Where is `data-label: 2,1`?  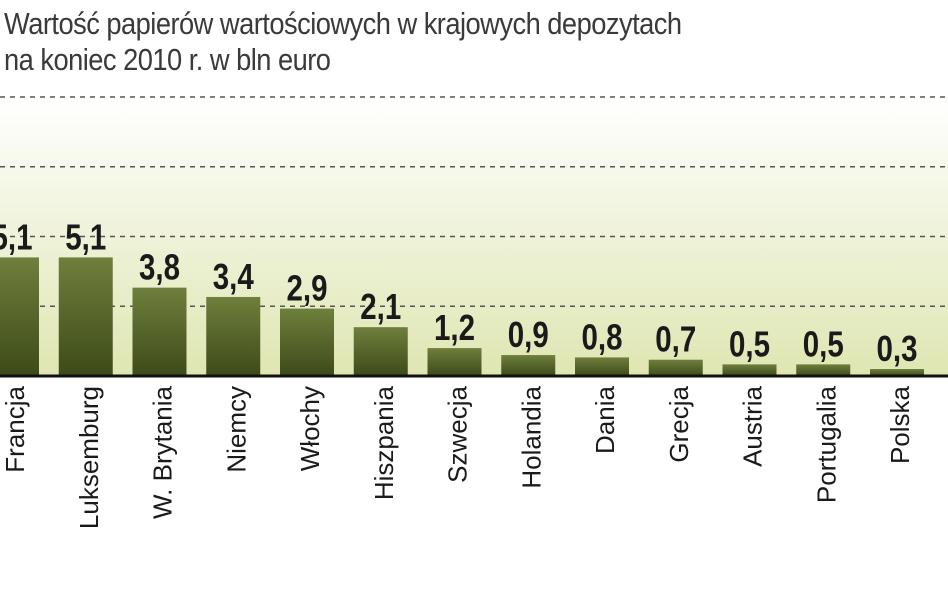
data-label: 2,1 is located at coordinates (380, 306).